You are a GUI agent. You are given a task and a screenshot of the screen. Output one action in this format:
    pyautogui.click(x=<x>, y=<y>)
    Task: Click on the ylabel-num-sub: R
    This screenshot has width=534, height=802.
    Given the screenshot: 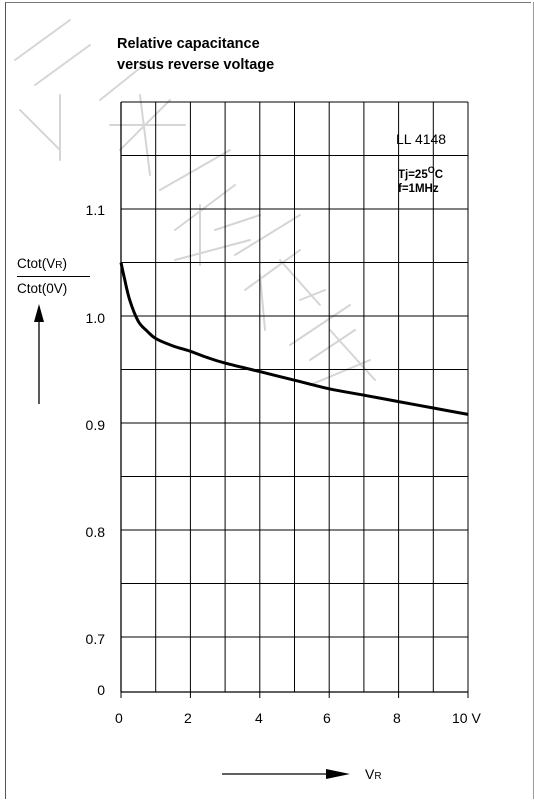 What is the action you would take?
    pyautogui.click(x=59, y=265)
    